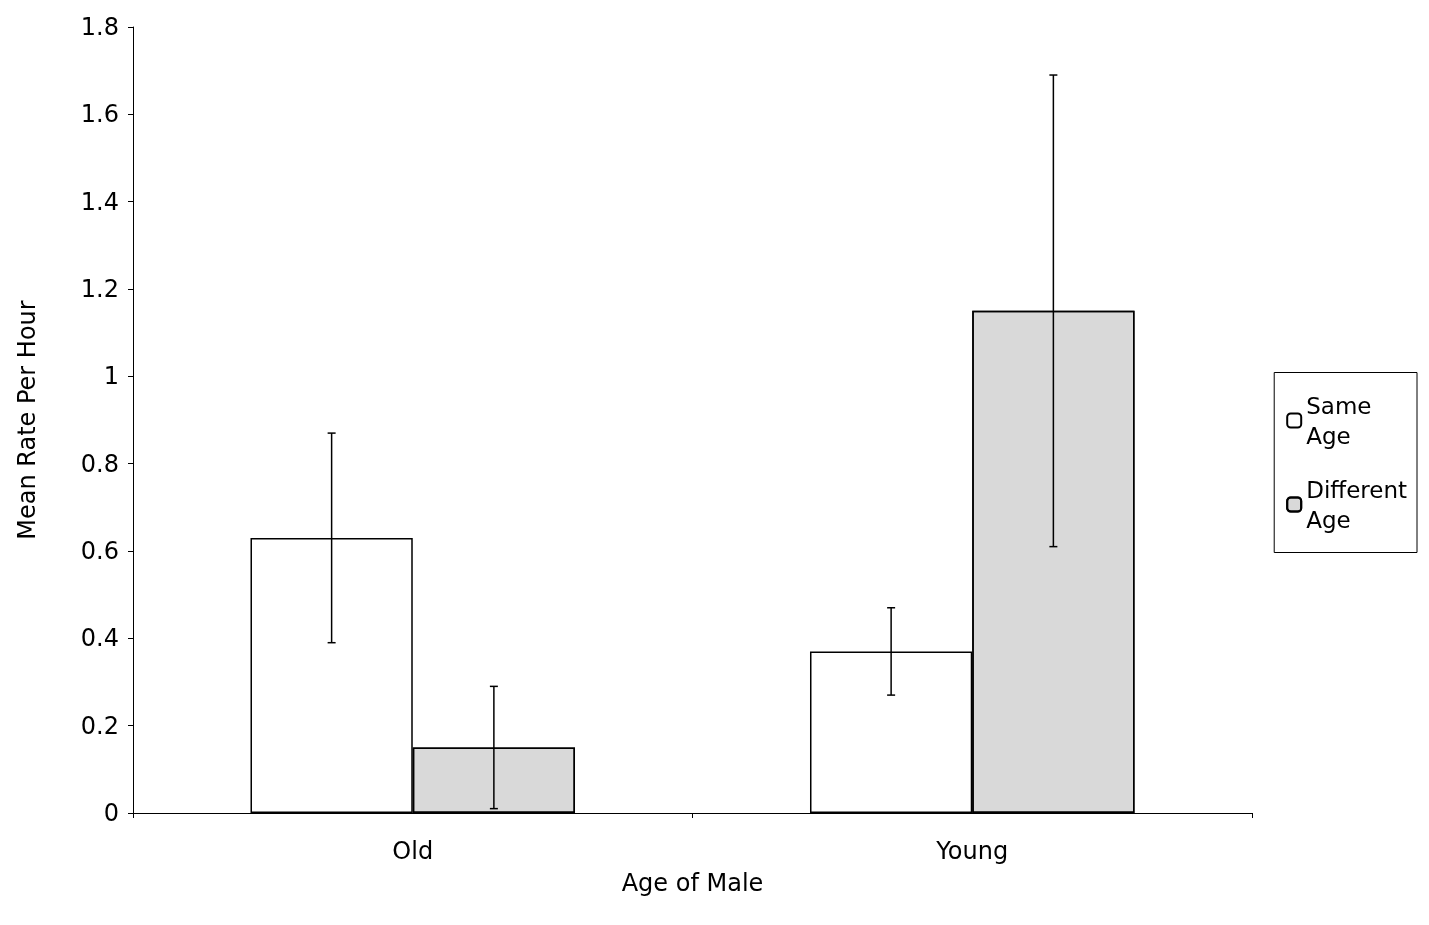  Describe the element at coordinates (692, 883) in the screenshot. I see `x-axis-title: Age of Male` at that location.